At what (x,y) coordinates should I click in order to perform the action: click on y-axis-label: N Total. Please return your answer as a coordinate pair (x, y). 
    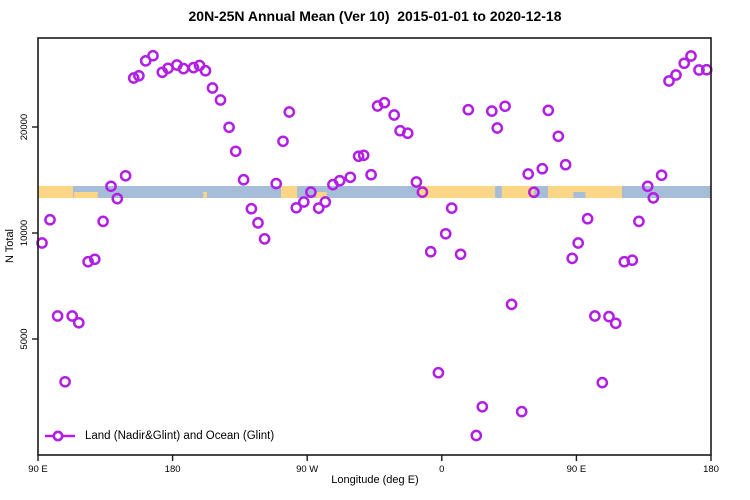
    Looking at the image, I should click on (10, 246).